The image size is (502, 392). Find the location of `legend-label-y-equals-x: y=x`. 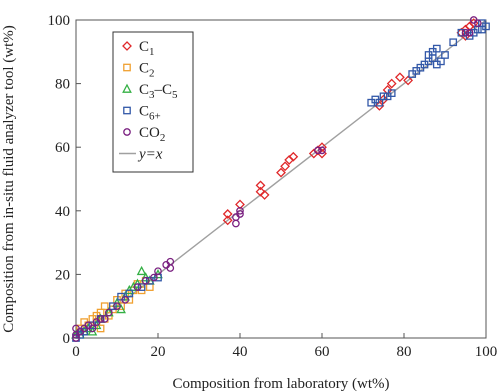

legend-label-y-equals-x: y=x is located at coordinates (150, 155).